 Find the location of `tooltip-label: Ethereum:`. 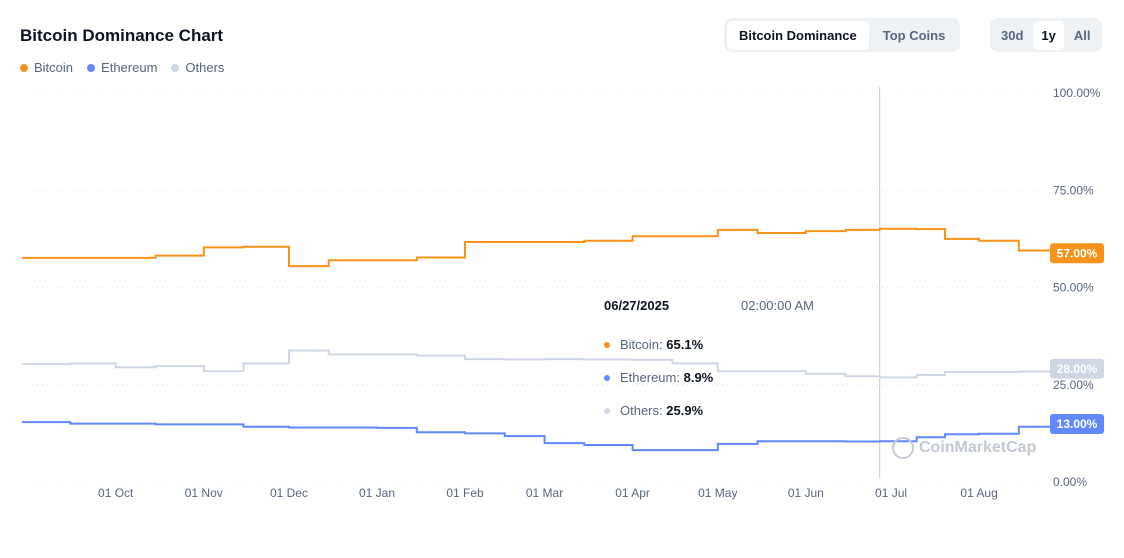

tooltip-label: Ethereum: is located at coordinates (650, 377).